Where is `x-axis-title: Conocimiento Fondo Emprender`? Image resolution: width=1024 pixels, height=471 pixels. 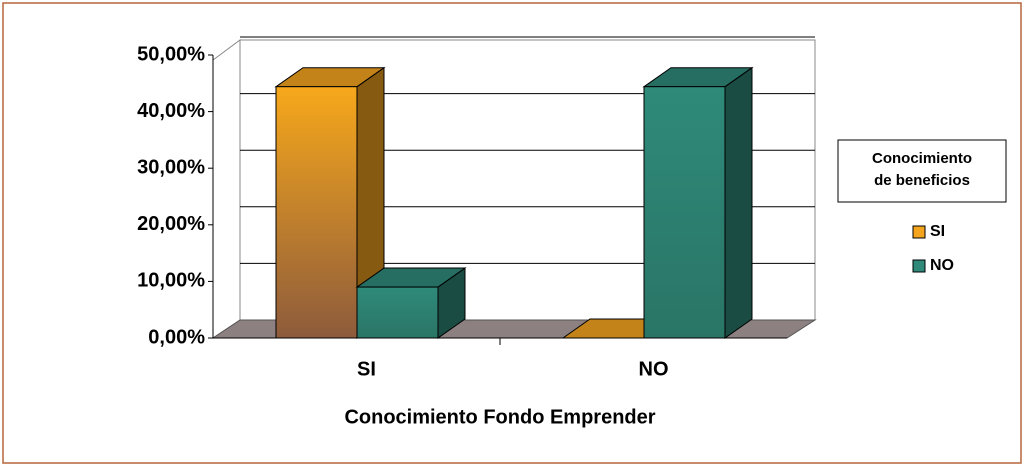 x-axis-title: Conocimiento Fondo Emprender is located at coordinates (499, 417).